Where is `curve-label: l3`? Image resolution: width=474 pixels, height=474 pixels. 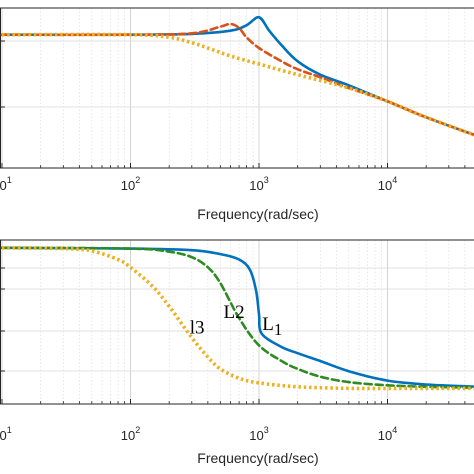
curve-label: l3 is located at coordinates (197, 328).